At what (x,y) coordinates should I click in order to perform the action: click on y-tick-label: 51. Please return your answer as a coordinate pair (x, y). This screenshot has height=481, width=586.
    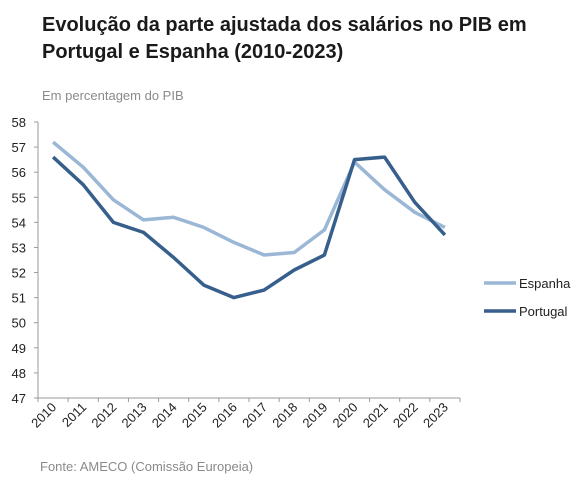
    Looking at the image, I should click on (19, 298).